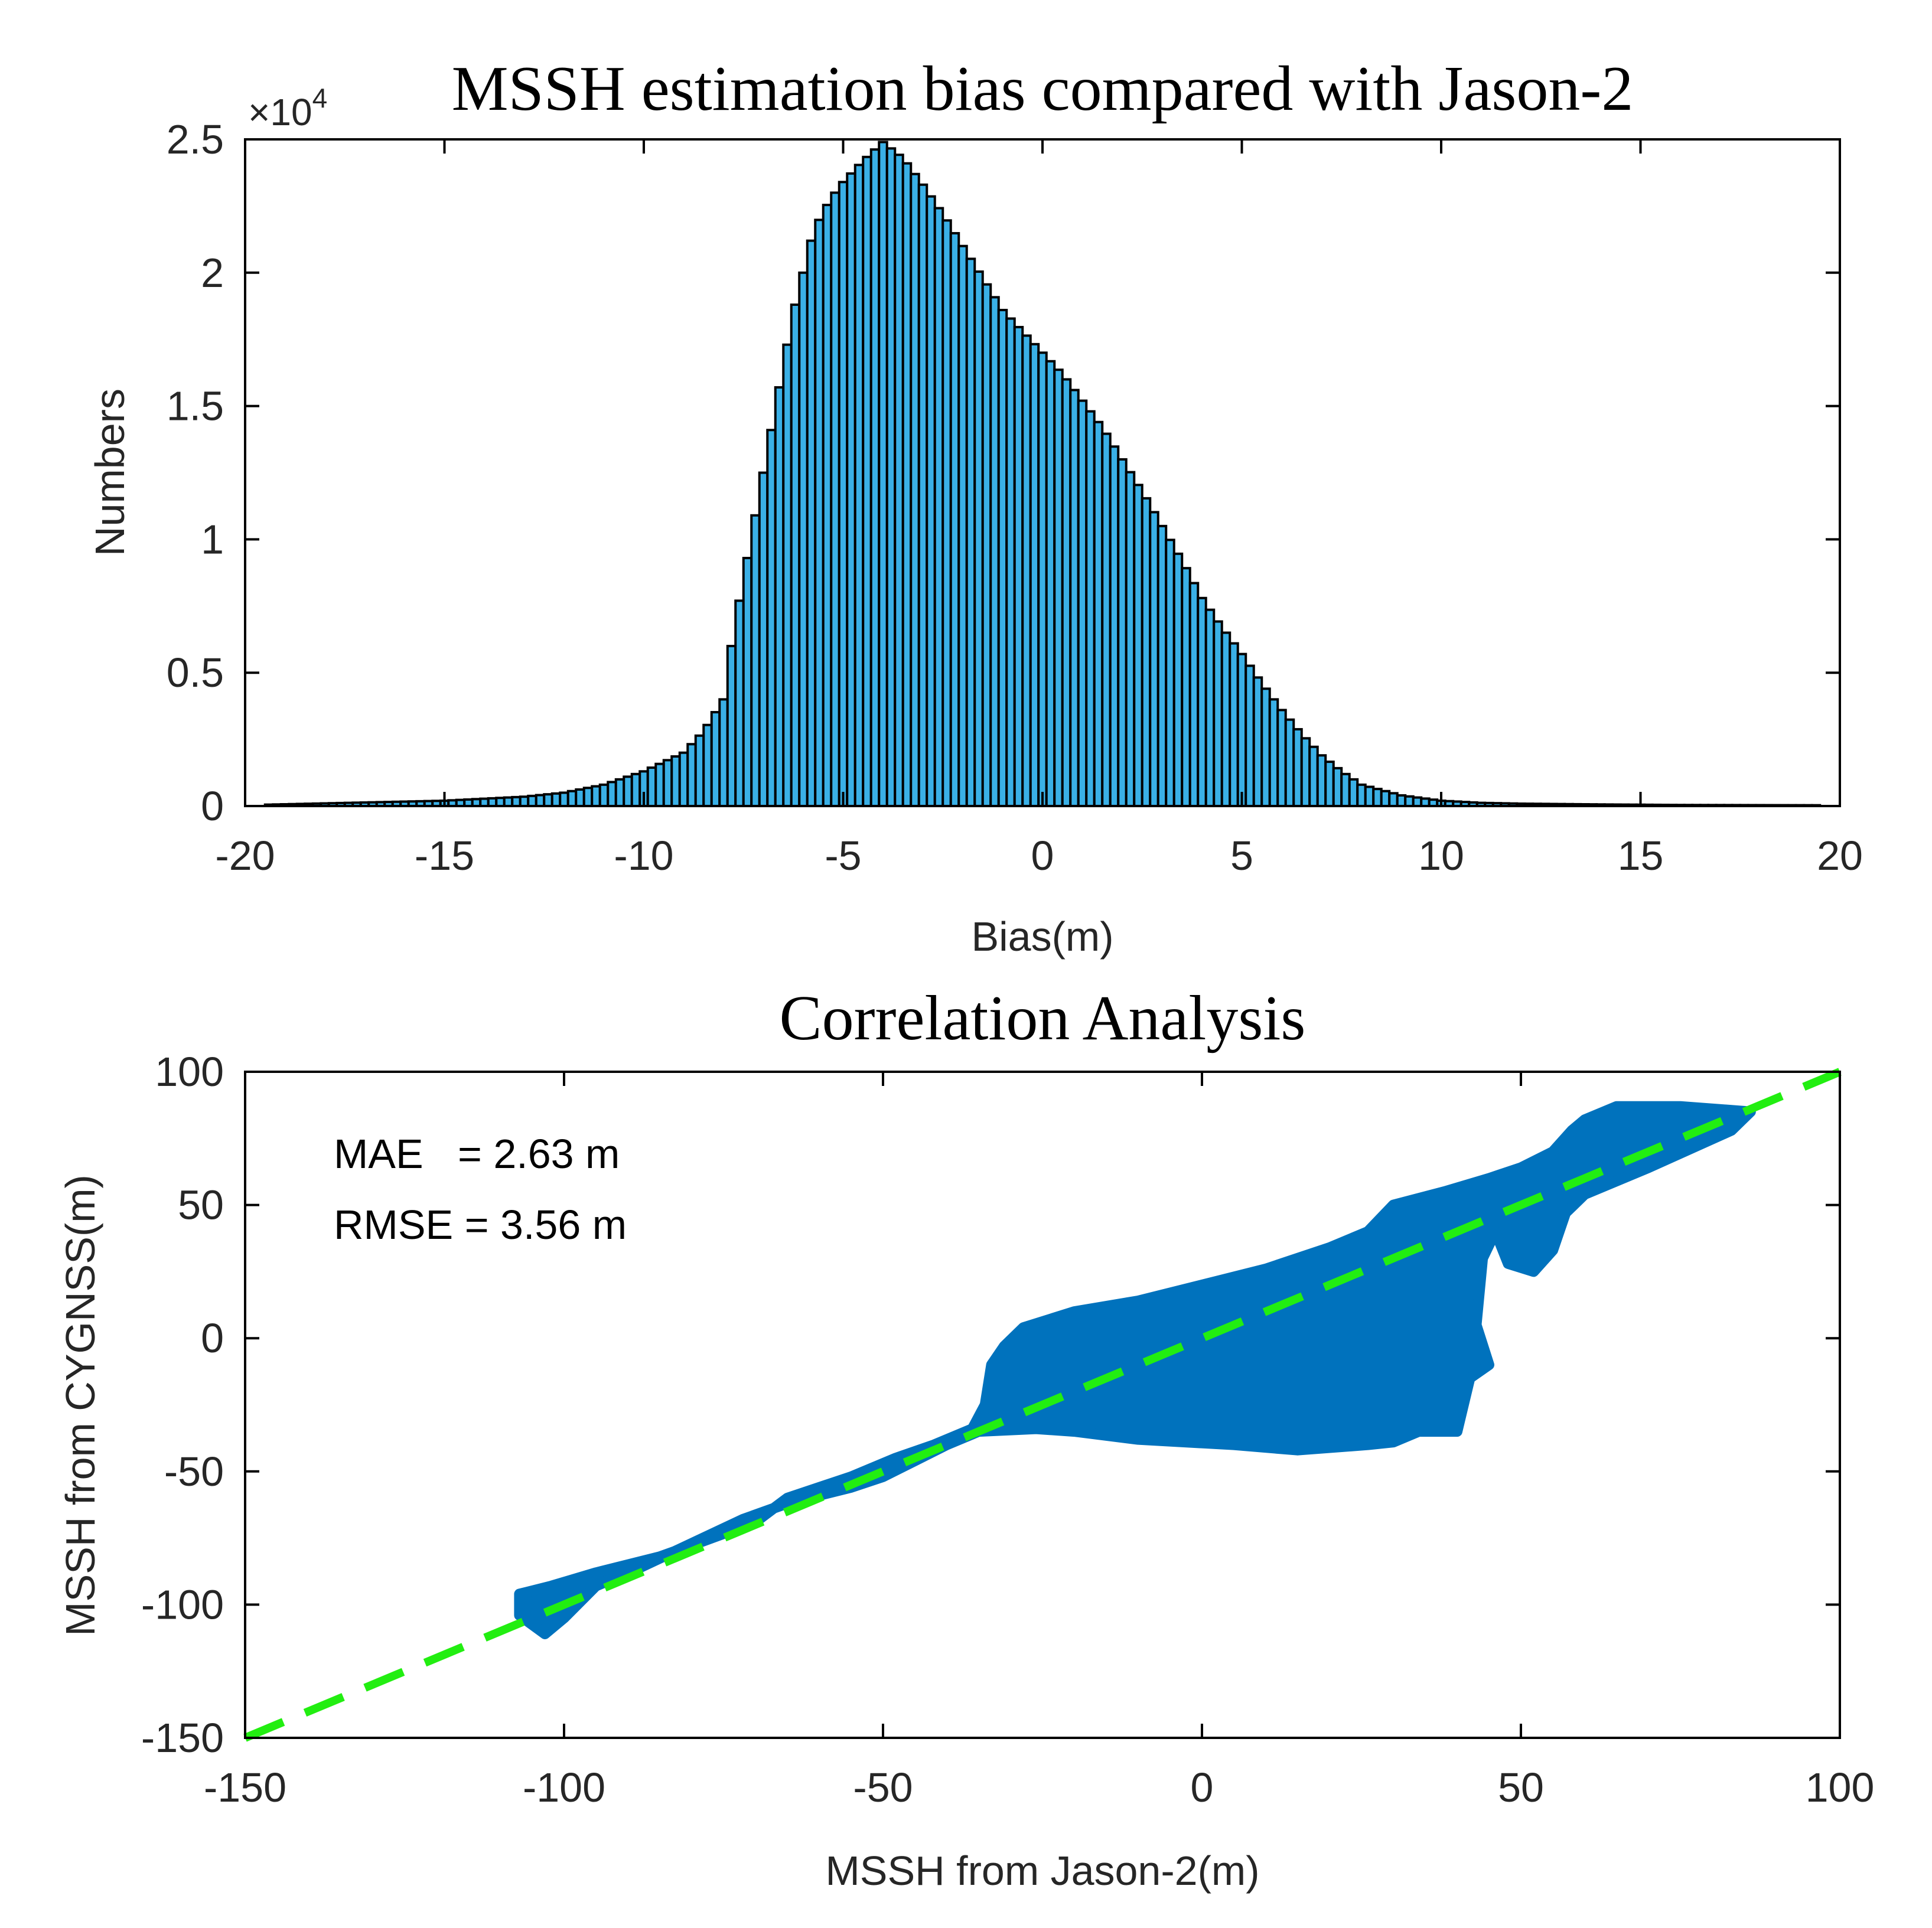  Describe the element at coordinates (183, 1604) in the screenshot. I see `scatter-y-tick-label: -100` at that location.